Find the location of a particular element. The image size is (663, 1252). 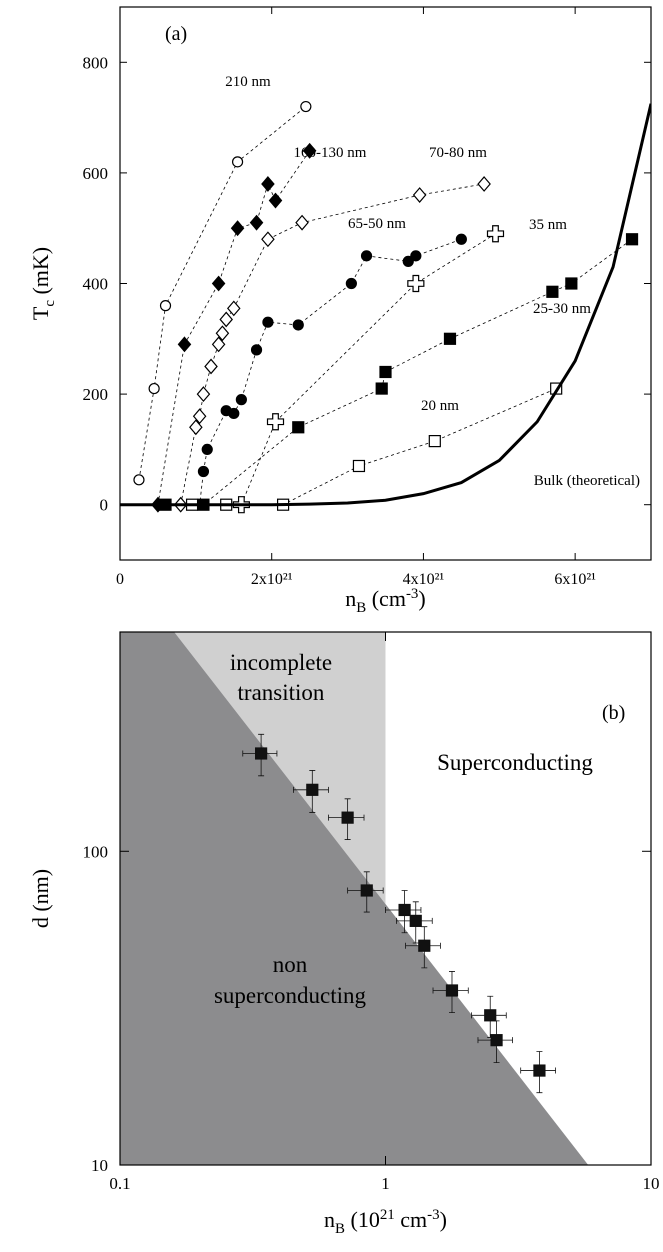

y-axis-label: Tc (mK) is located at coordinates (43, 283).